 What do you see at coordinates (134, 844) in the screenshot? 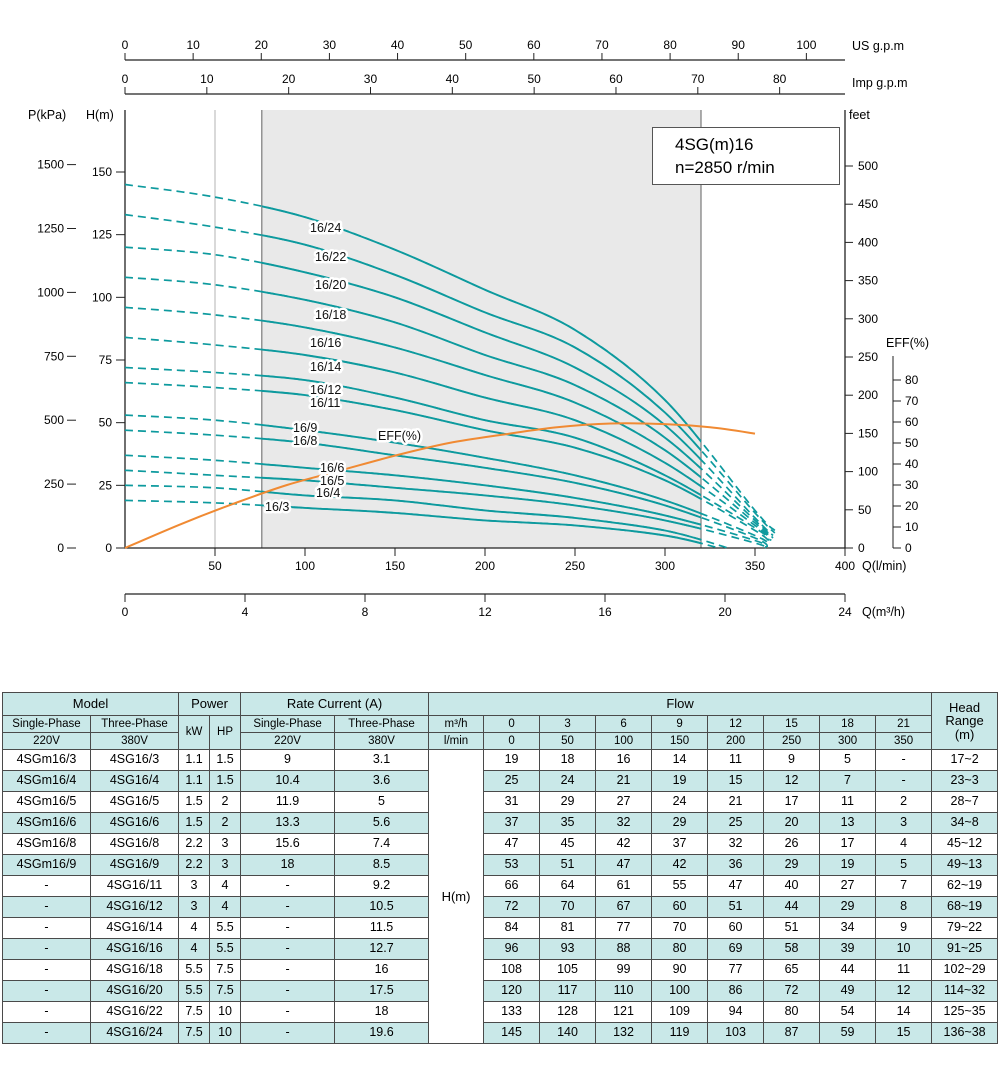
I see `table-cell: 4SG16/8` at bounding box center [134, 844].